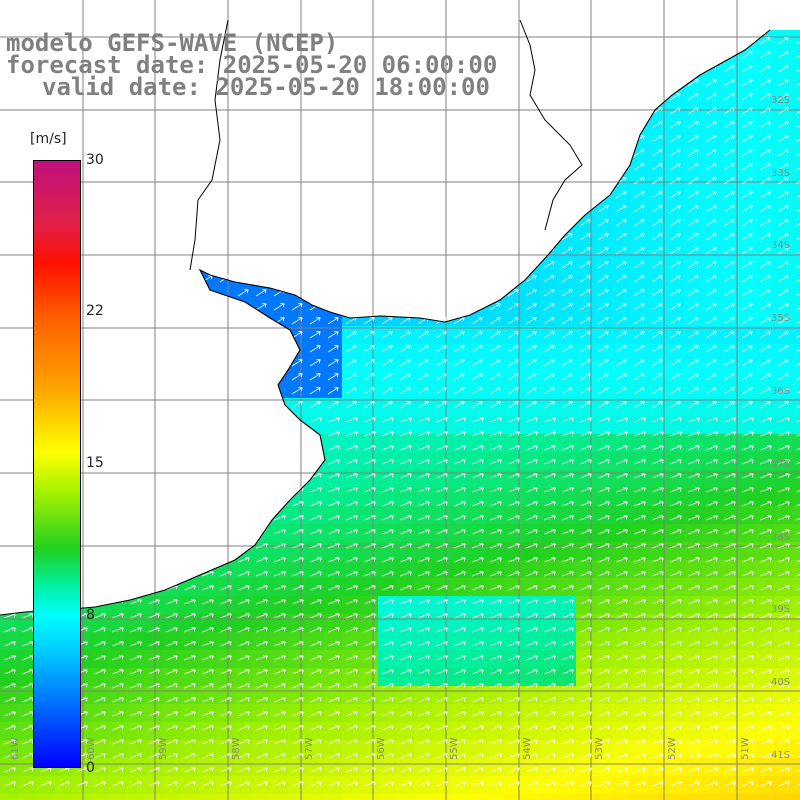 The width and height of the screenshot is (800, 800). Describe the element at coordinates (454, 748) in the screenshot. I see `lon-label: 55W` at that location.